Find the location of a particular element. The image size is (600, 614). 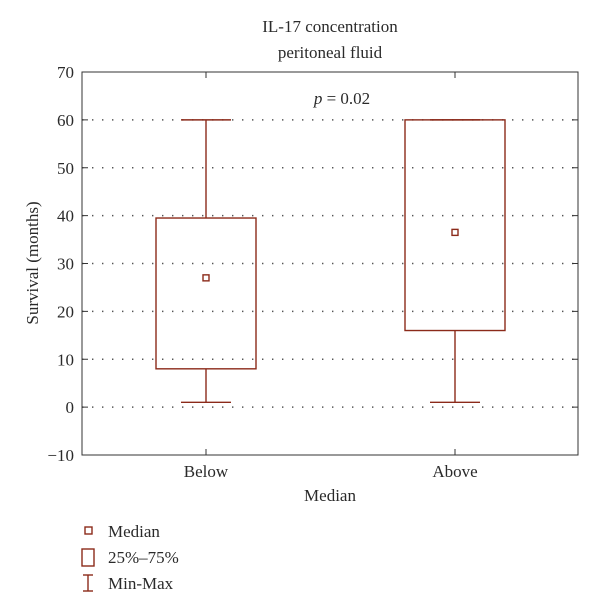

y-tick-label: 30 is located at coordinates (65, 264).